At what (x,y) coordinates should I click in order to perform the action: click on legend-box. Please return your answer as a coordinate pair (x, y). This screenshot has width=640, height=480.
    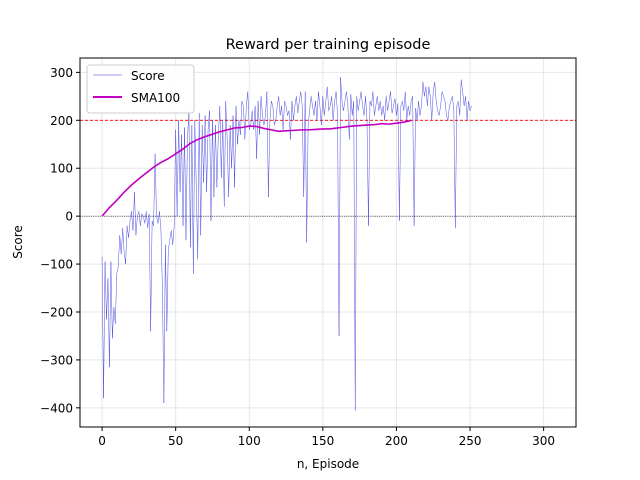
    Looking at the image, I should click on (140, 89).